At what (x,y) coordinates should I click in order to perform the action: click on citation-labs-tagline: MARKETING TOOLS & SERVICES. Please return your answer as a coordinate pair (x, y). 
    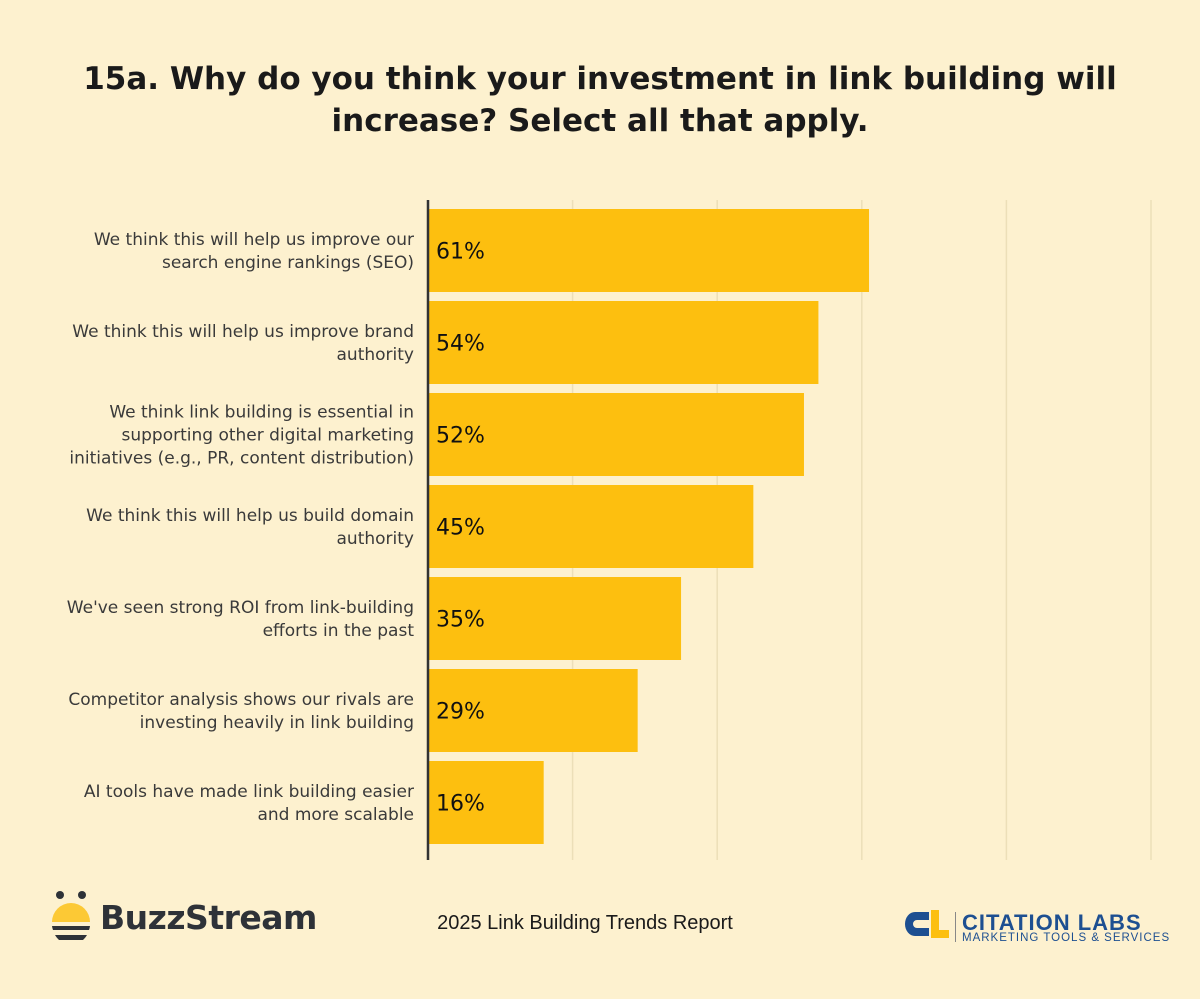
    Looking at the image, I should click on (1066, 938).